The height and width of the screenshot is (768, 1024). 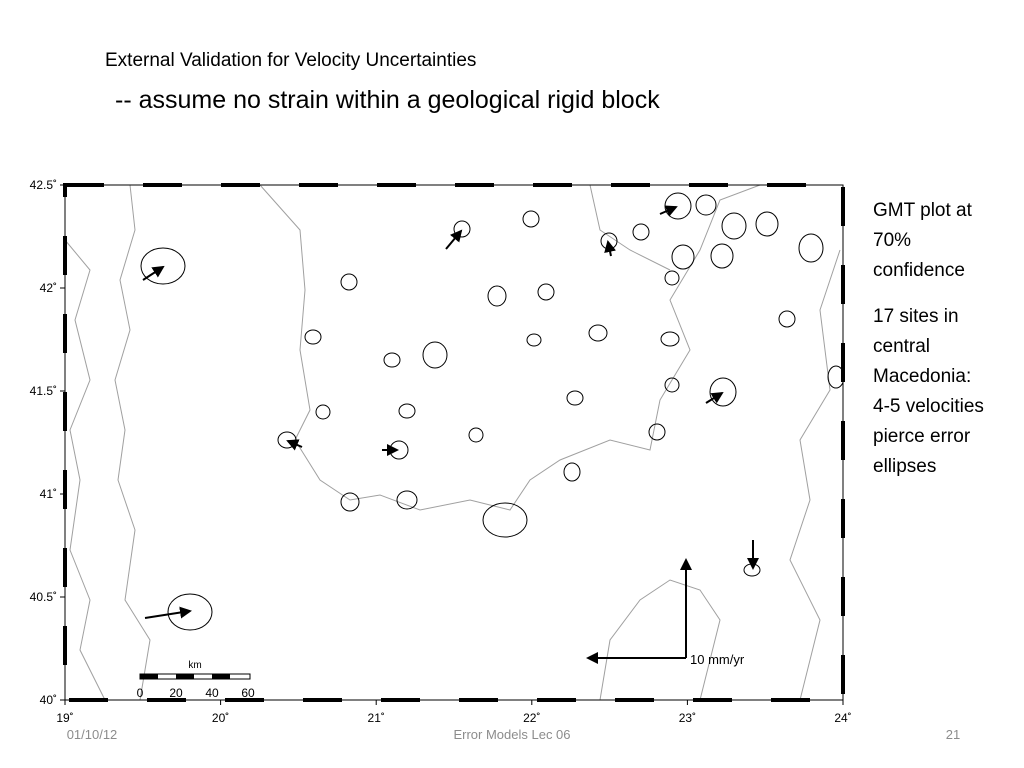 I want to click on vector-legend: 10 mm/yr, so click(x=665, y=612).